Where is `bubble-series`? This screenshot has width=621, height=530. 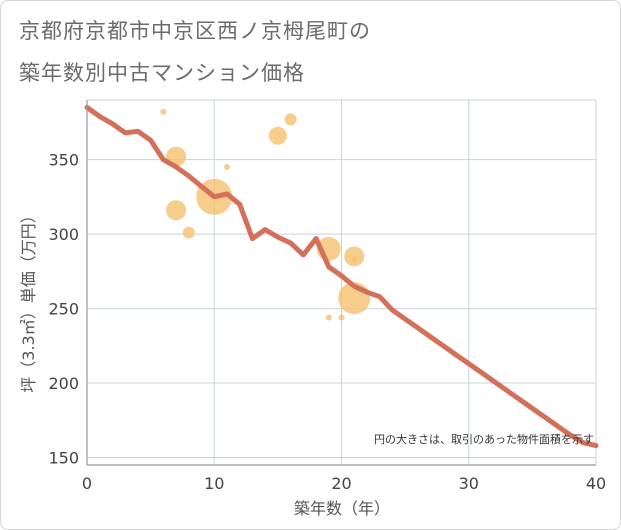
bubble-series is located at coordinates (265, 214).